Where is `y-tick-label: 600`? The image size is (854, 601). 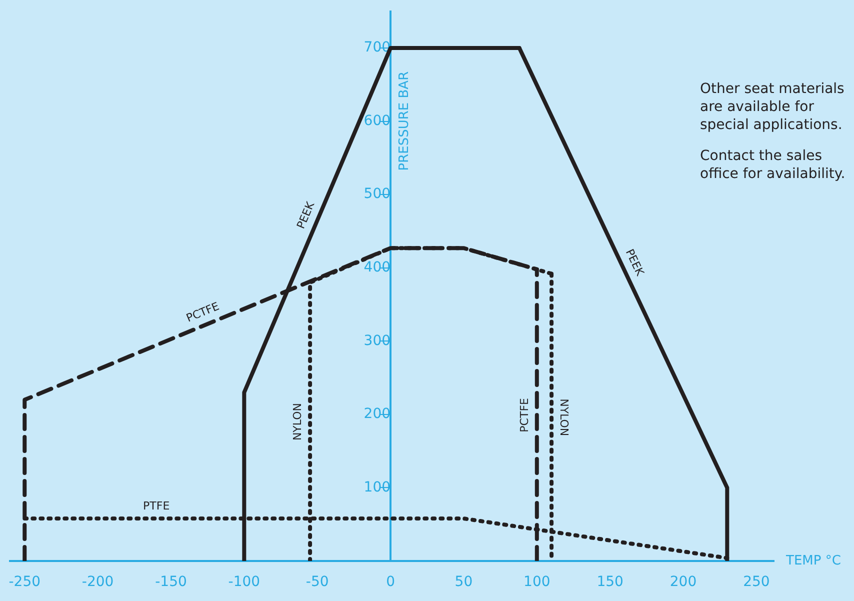 y-tick-label: 600 is located at coordinates (377, 120).